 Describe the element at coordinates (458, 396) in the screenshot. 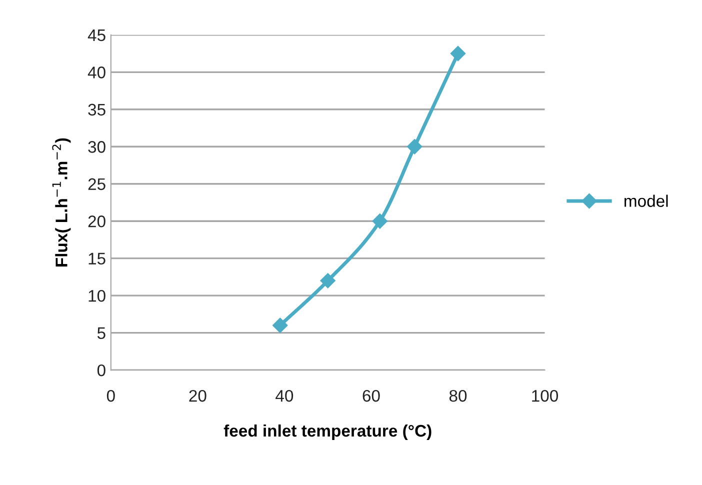

I see `x-tick-label: 80` at that location.